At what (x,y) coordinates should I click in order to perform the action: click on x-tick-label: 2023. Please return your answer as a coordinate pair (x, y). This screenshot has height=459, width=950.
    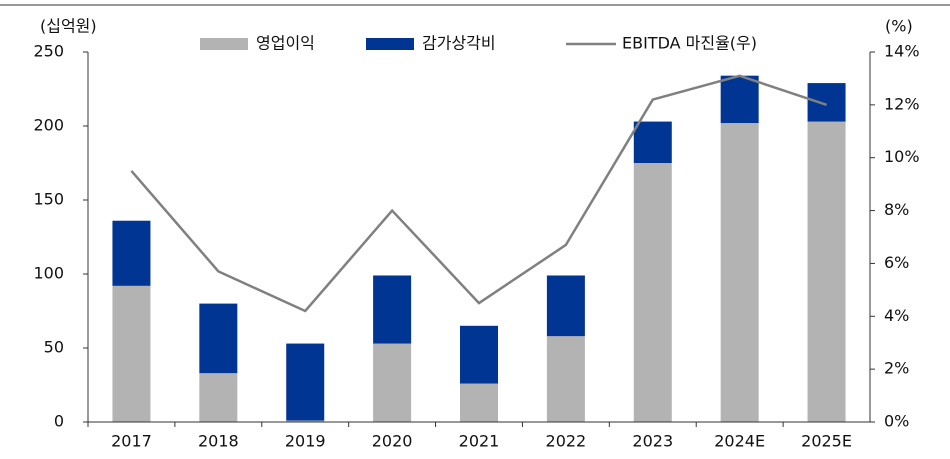
    Looking at the image, I should click on (652, 441).